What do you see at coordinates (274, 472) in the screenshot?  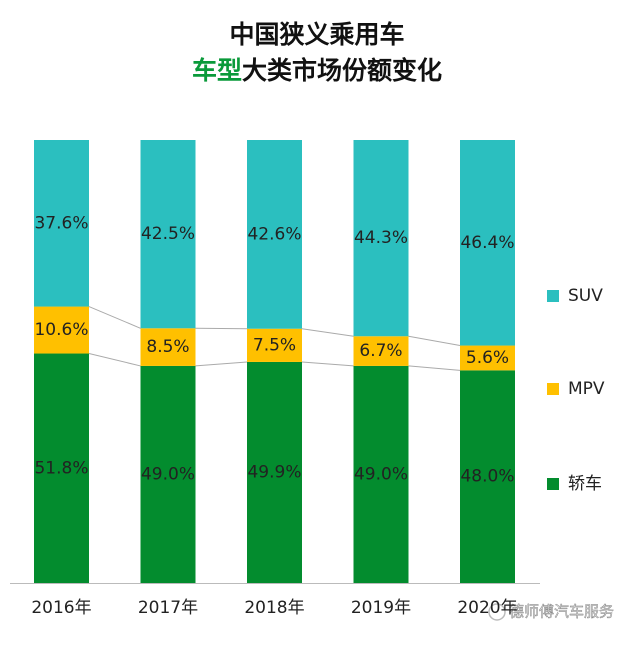 I see `value-label: 49.9%` at bounding box center [274, 472].